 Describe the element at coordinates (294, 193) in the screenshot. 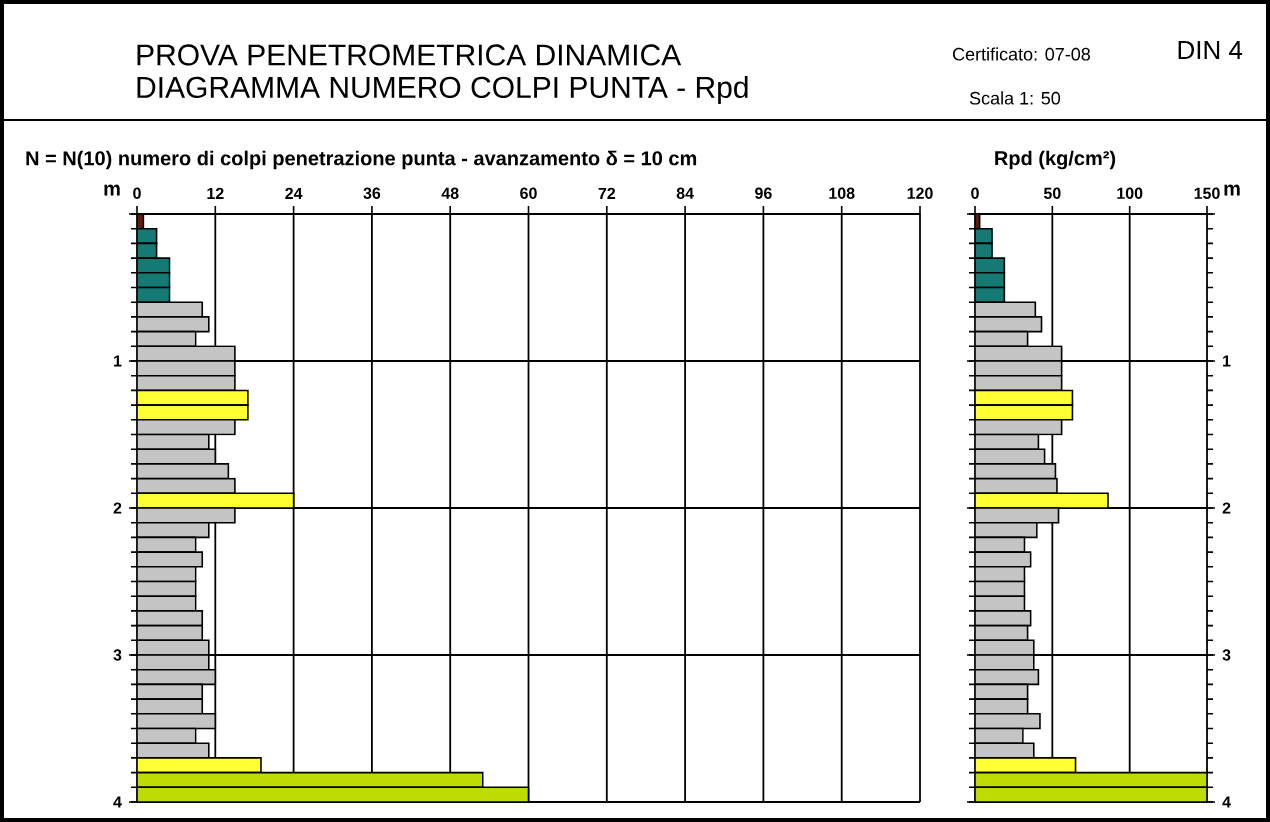

I see `x-tick-label: 24` at that location.